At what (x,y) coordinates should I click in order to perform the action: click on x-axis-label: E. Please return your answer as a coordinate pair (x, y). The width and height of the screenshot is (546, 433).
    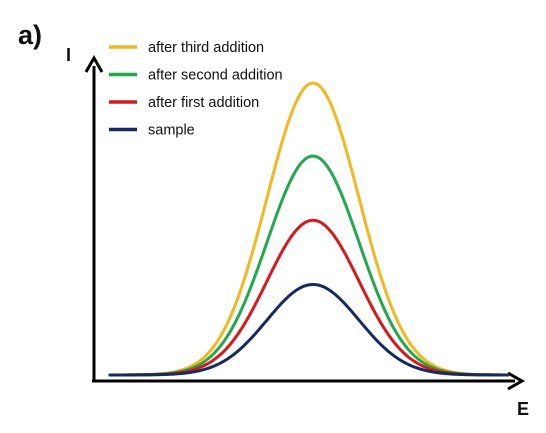
    Looking at the image, I should click on (523, 409).